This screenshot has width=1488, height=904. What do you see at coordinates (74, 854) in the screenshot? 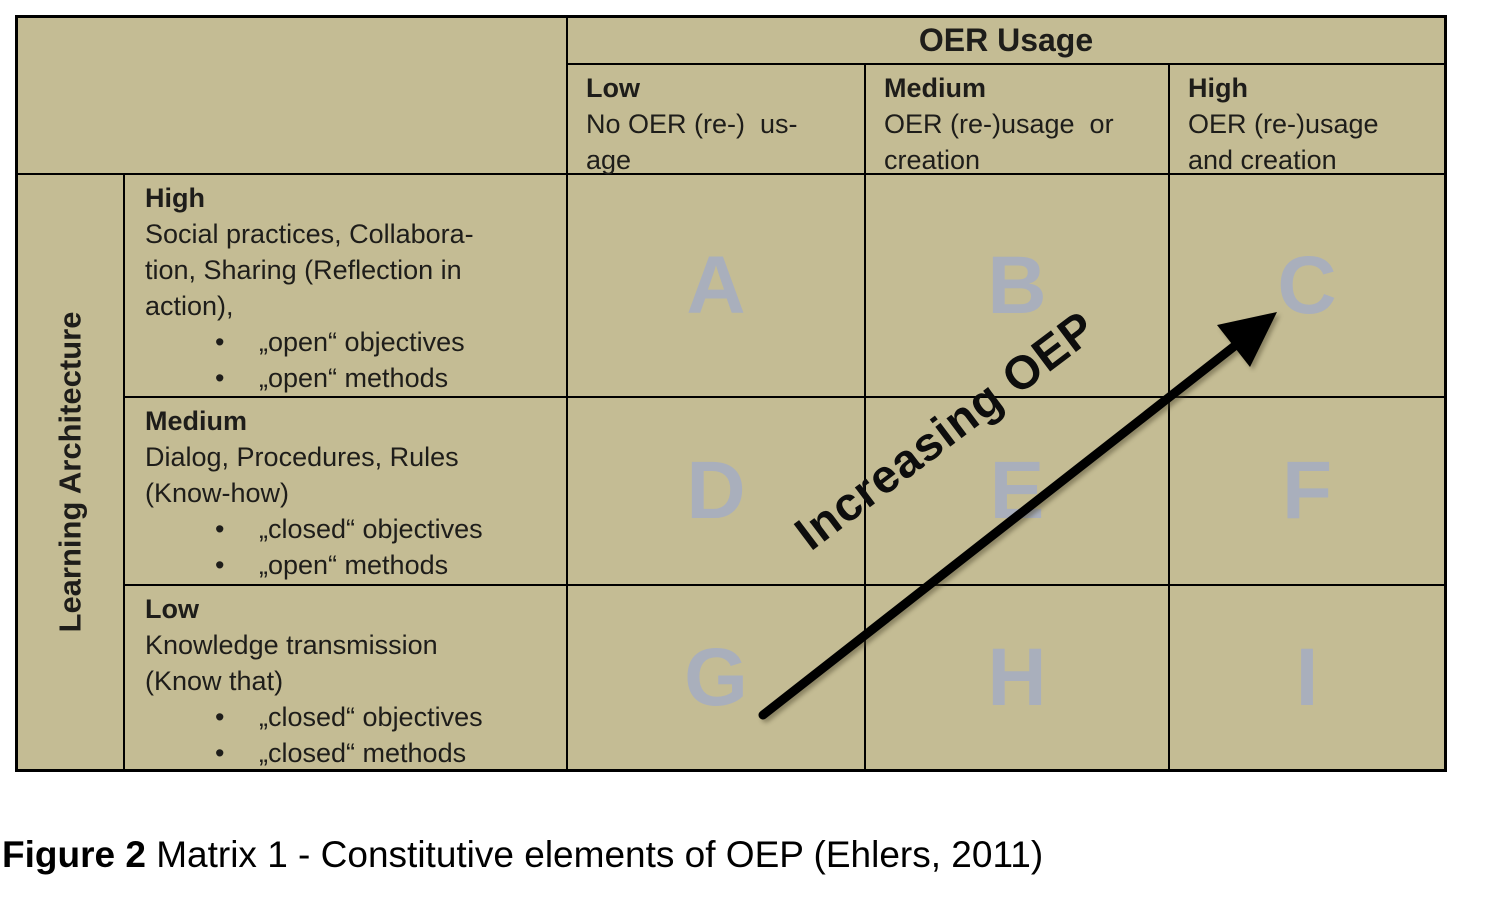
I see `figure-label: Figure 2` at bounding box center [74, 854].